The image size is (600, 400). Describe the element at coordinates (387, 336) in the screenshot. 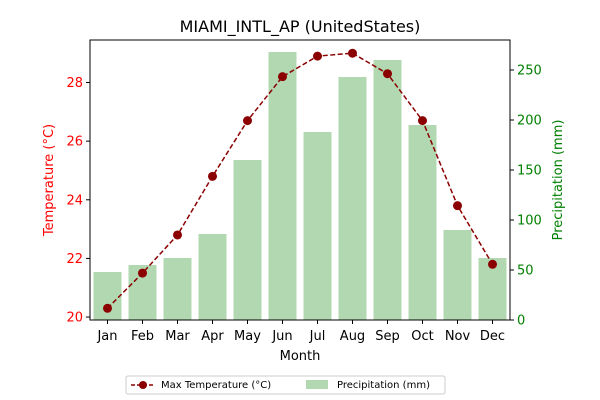

I see `x-tick-label-sep: Sep` at that location.